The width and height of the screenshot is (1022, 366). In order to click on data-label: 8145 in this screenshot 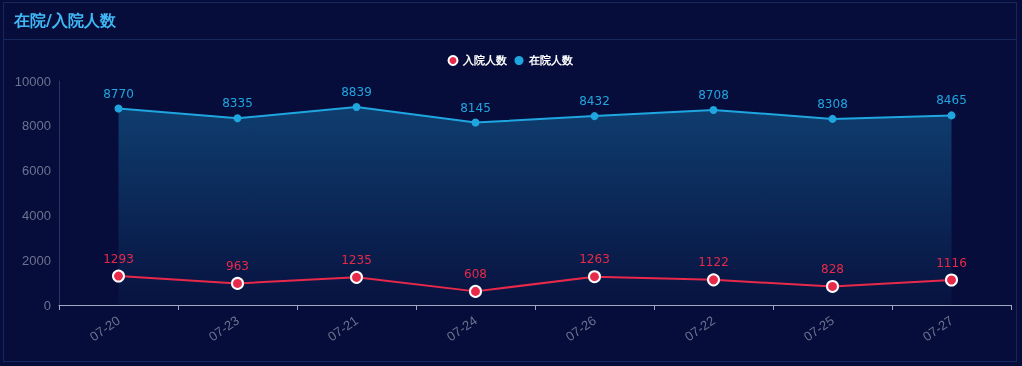, I will do `click(475, 107)`.